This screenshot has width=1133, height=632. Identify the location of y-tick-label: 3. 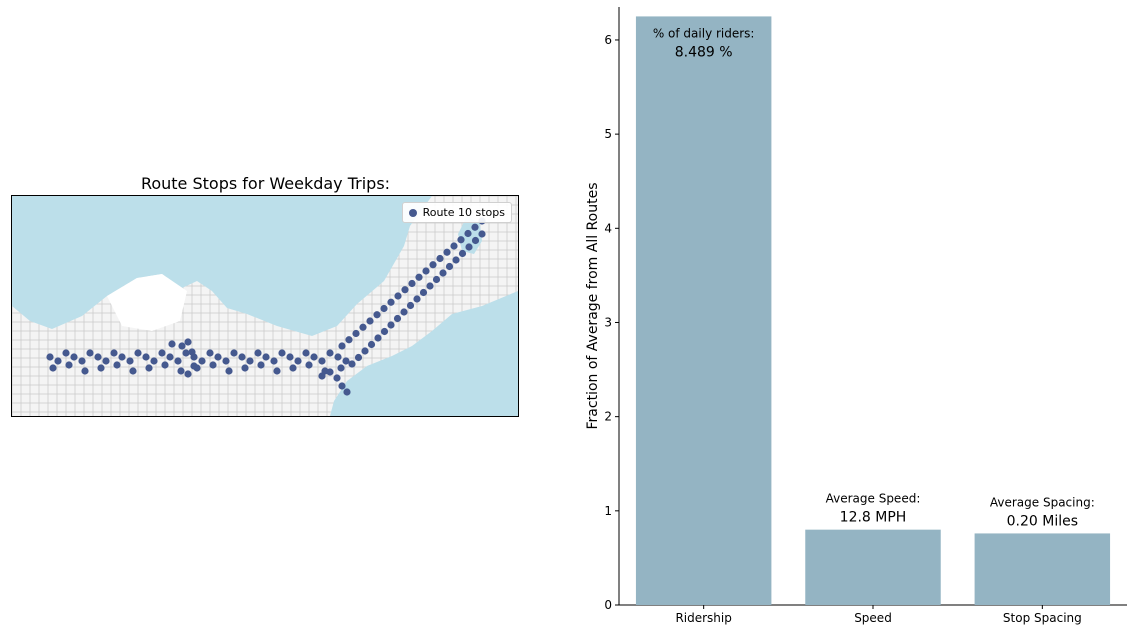
(608, 322).